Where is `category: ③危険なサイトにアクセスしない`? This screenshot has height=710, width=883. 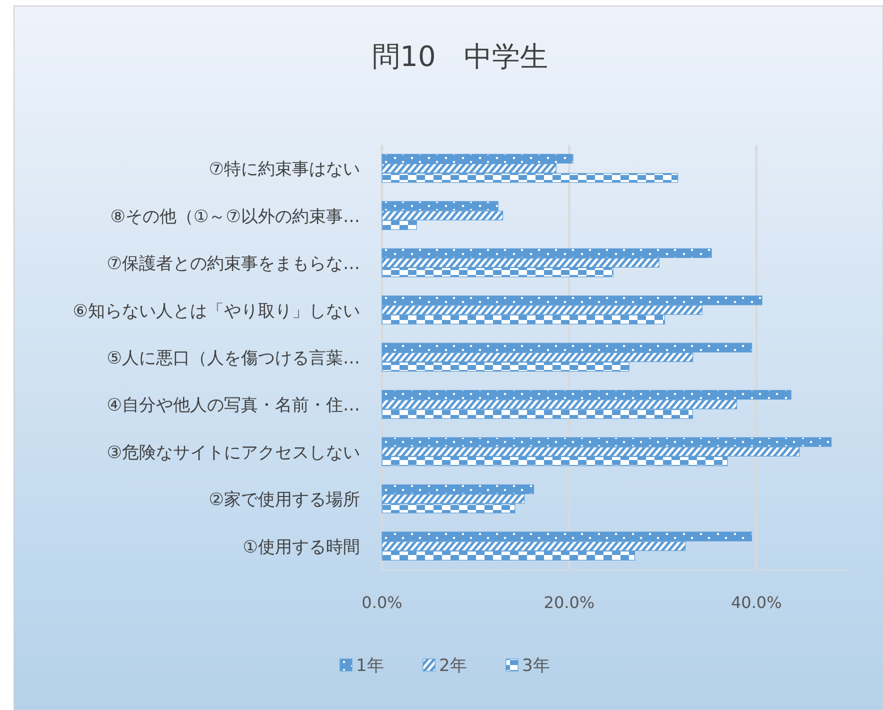 category: ③危険なサイトにアクセスしない is located at coordinates (233, 452).